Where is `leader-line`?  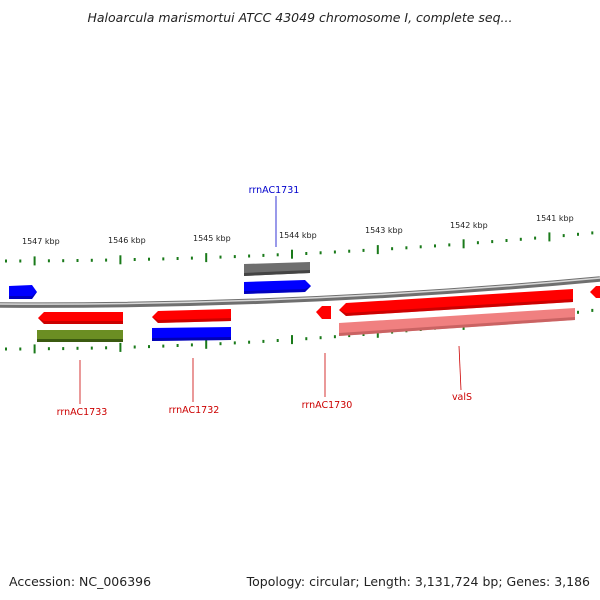
leader-line is located at coordinates (460, 368).